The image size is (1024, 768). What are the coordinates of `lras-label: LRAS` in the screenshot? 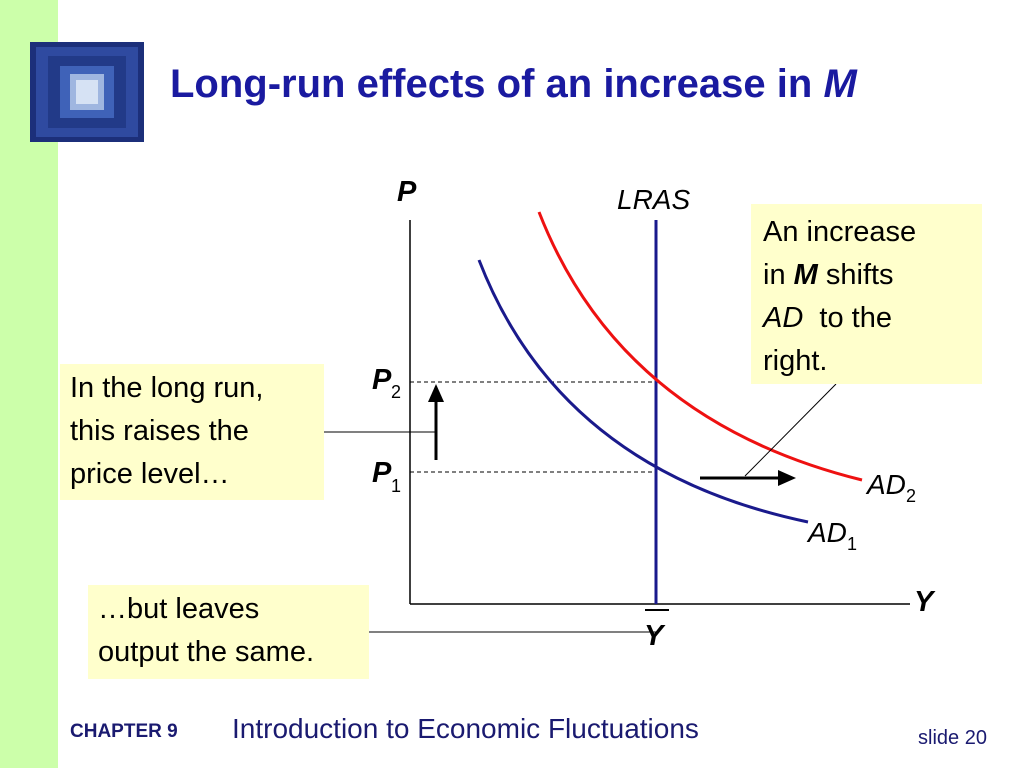 It's located at (653, 199).